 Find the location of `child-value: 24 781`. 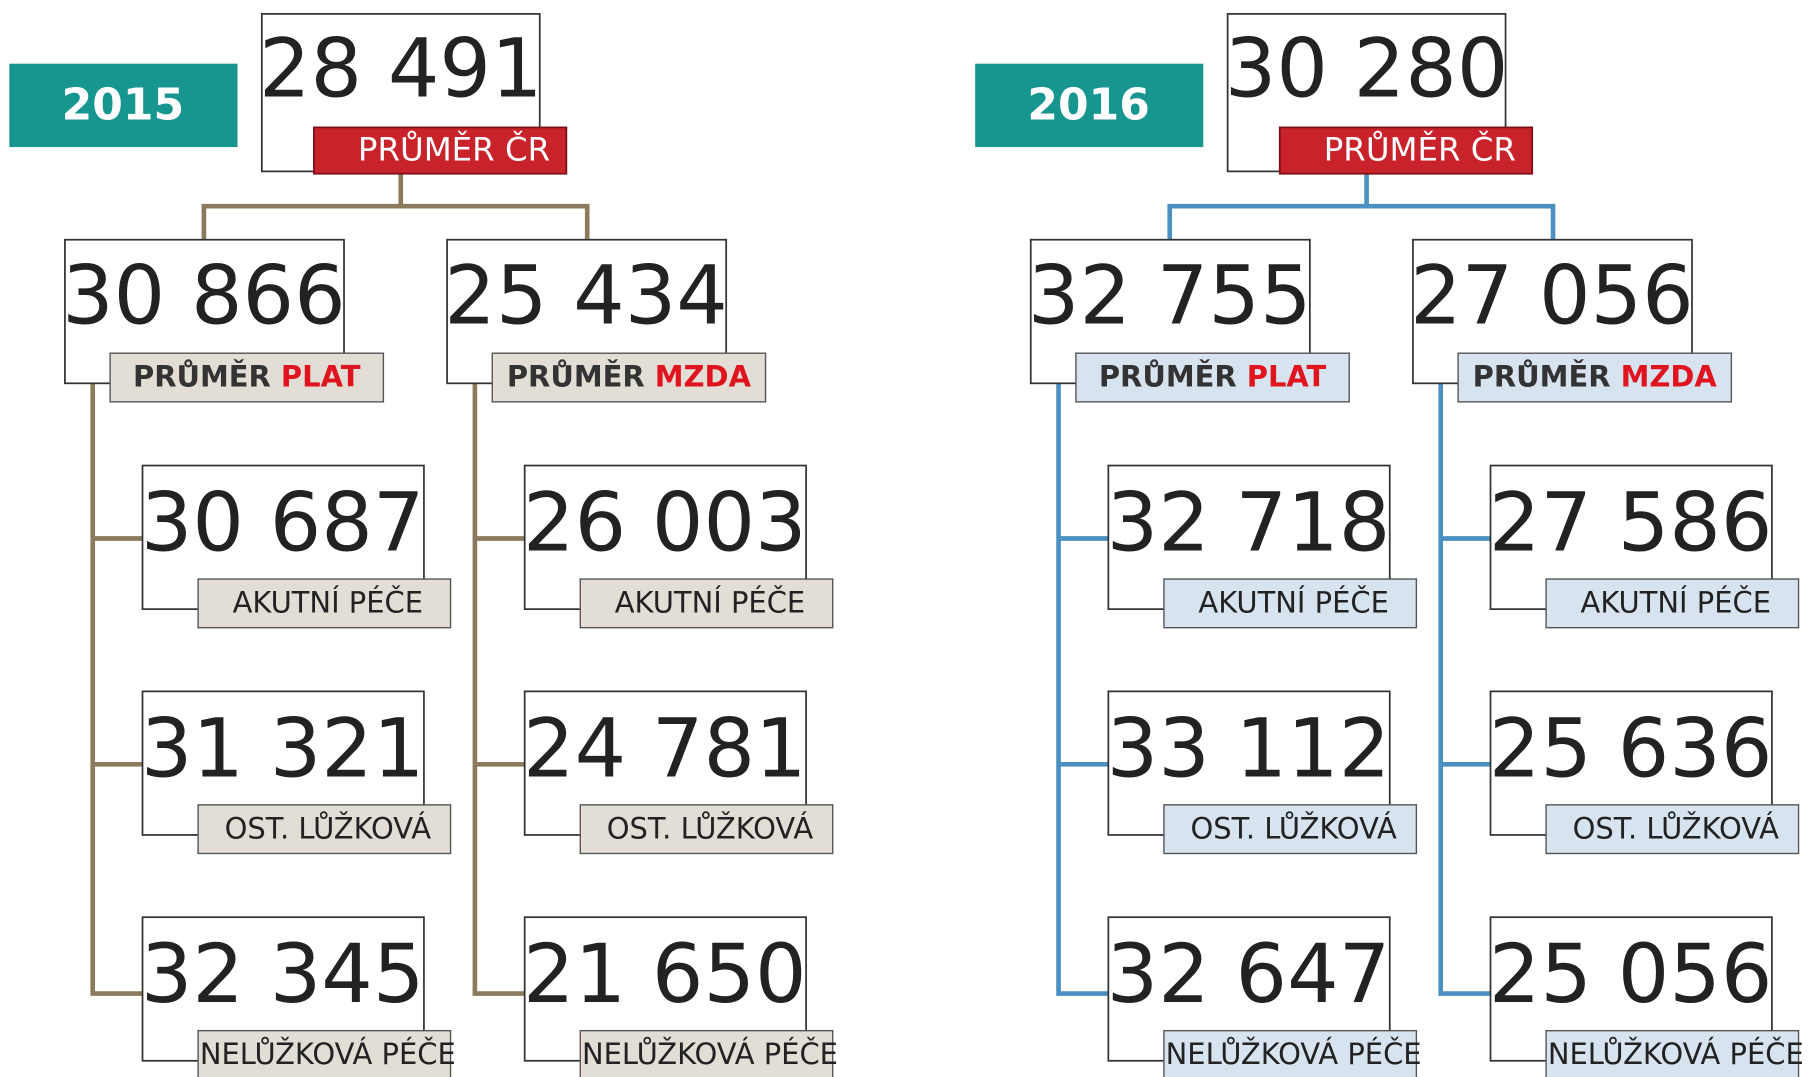

child-value: 24 781 is located at coordinates (665, 749).